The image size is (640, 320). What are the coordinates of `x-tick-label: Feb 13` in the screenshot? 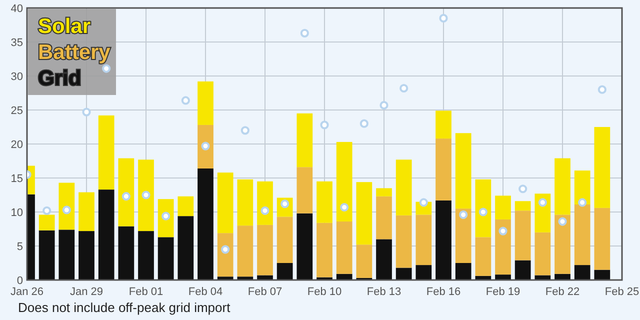 It's located at (384, 292).